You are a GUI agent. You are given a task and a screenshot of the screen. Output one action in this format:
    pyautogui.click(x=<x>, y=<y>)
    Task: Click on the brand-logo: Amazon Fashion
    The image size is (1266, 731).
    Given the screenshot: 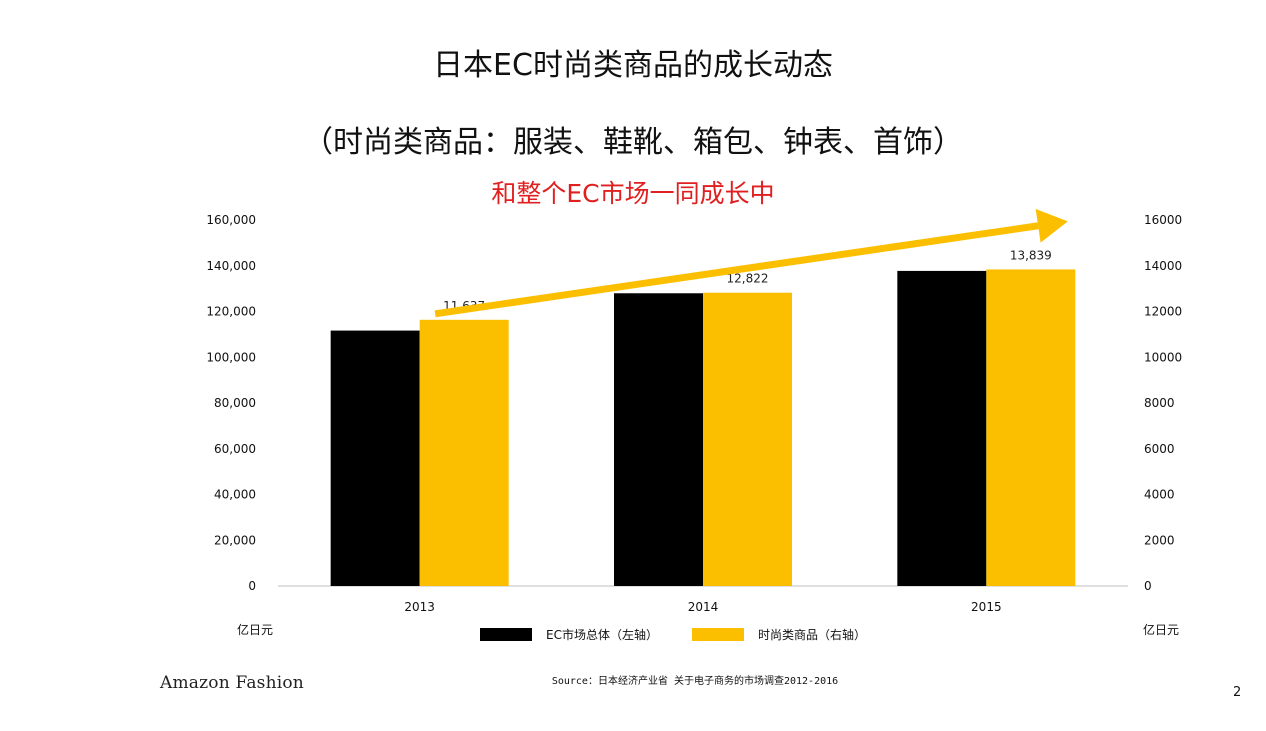 What is the action you would take?
    pyautogui.click(x=232, y=683)
    